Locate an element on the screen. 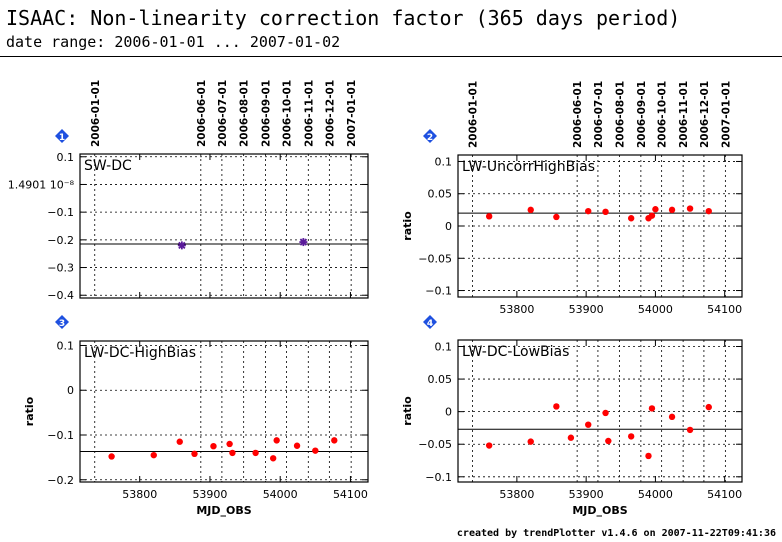 The width and height of the screenshot is (782, 542). title-rule is located at coordinates (391, 56).